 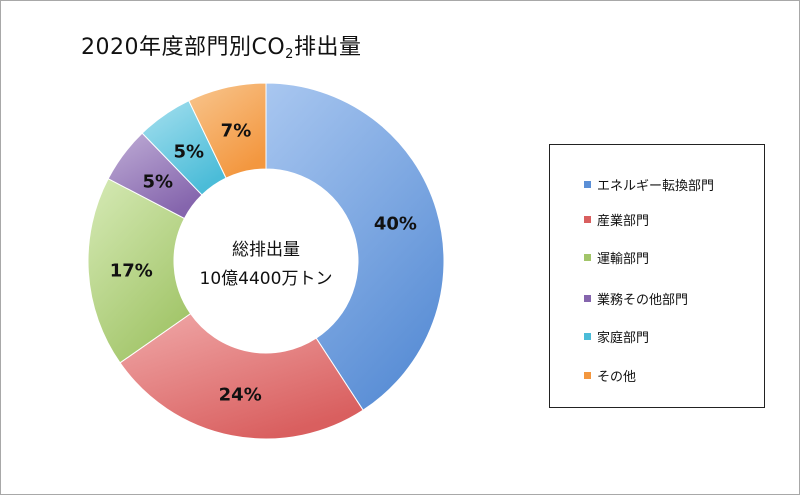 What do you see at coordinates (131, 271) in the screenshot?
I see `slice-label-transport: 17%` at bounding box center [131, 271].